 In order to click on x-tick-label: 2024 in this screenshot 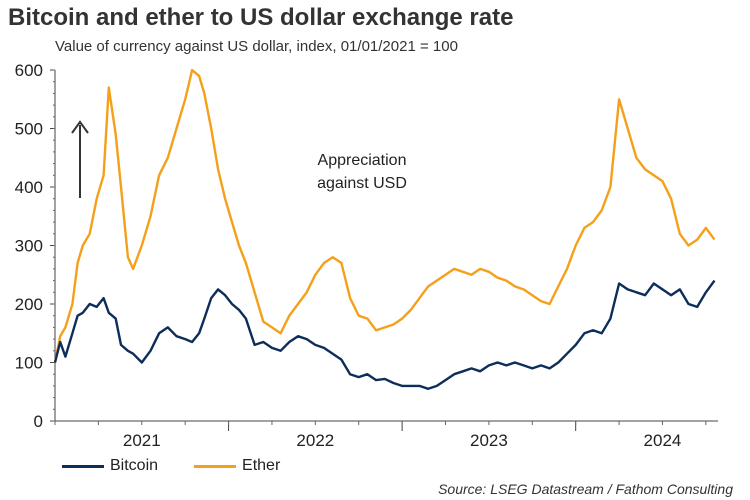, I will do `click(663, 440)`.